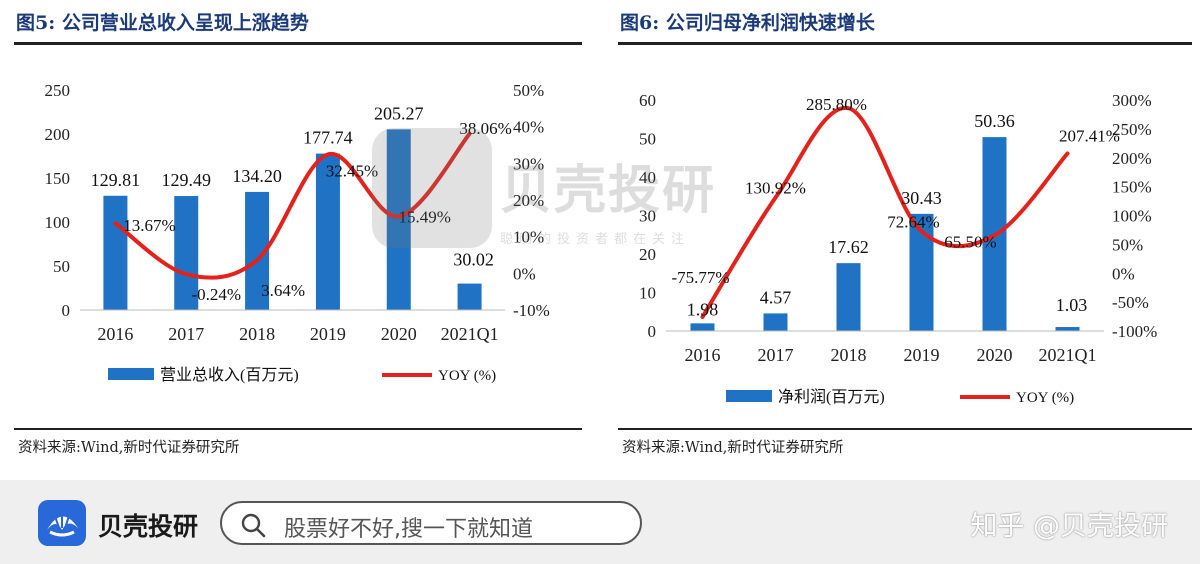 The width and height of the screenshot is (1200, 564). What do you see at coordinates (848, 247) in the screenshot?
I see `bar-data-label: 17.62` at bounding box center [848, 247].